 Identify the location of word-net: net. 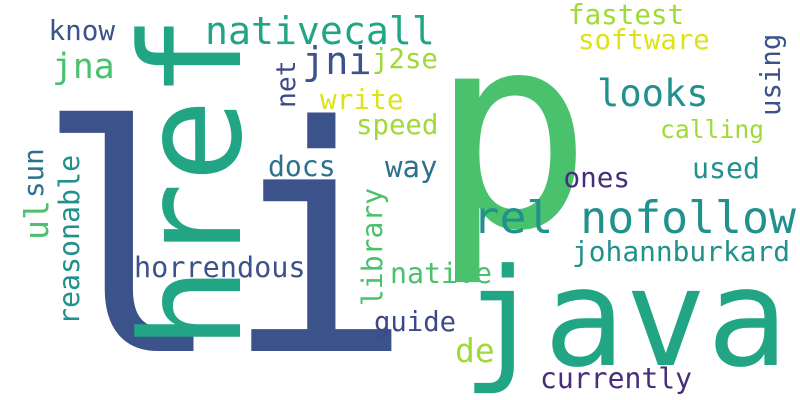
(287, 84).